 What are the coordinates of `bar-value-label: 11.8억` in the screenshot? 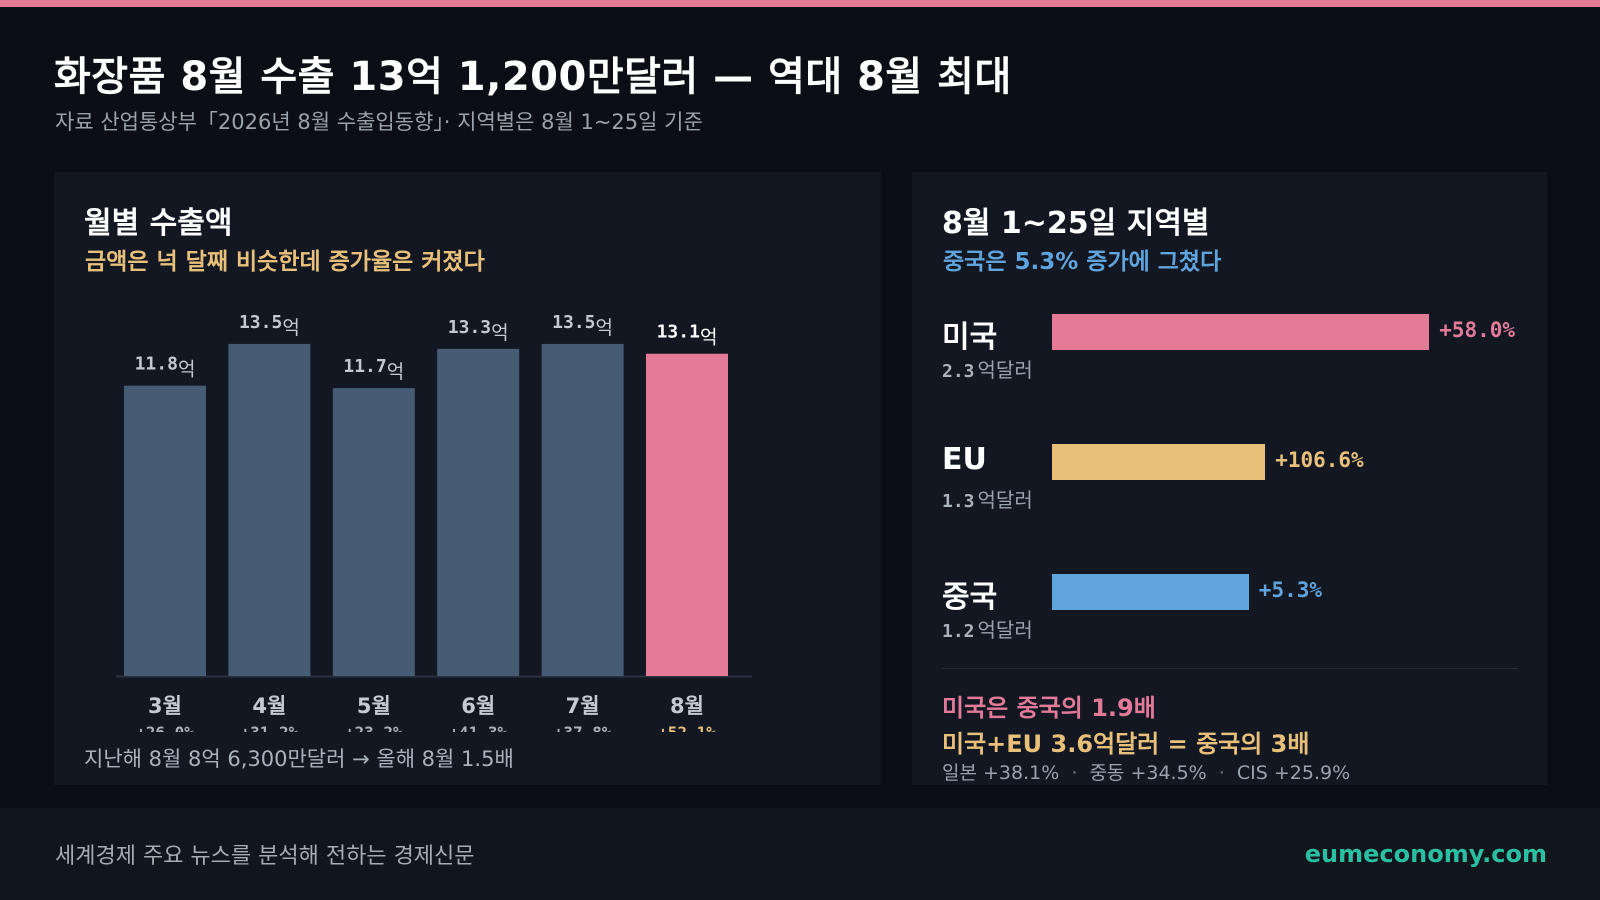 It's located at (165, 367).